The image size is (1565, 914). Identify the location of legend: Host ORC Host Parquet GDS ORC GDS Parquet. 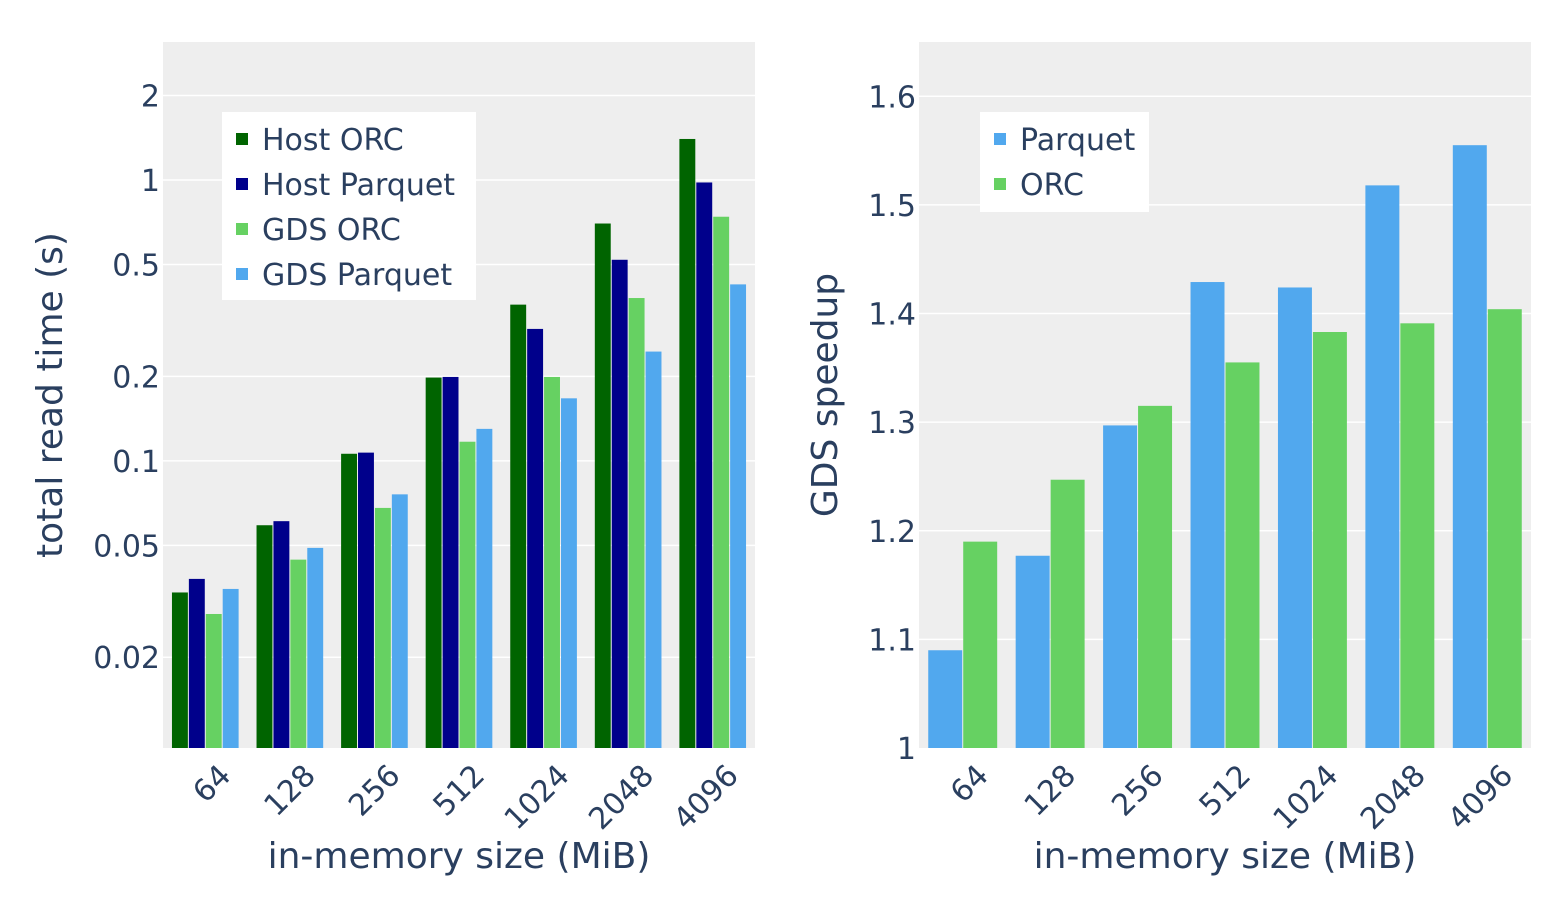
(349, 206).